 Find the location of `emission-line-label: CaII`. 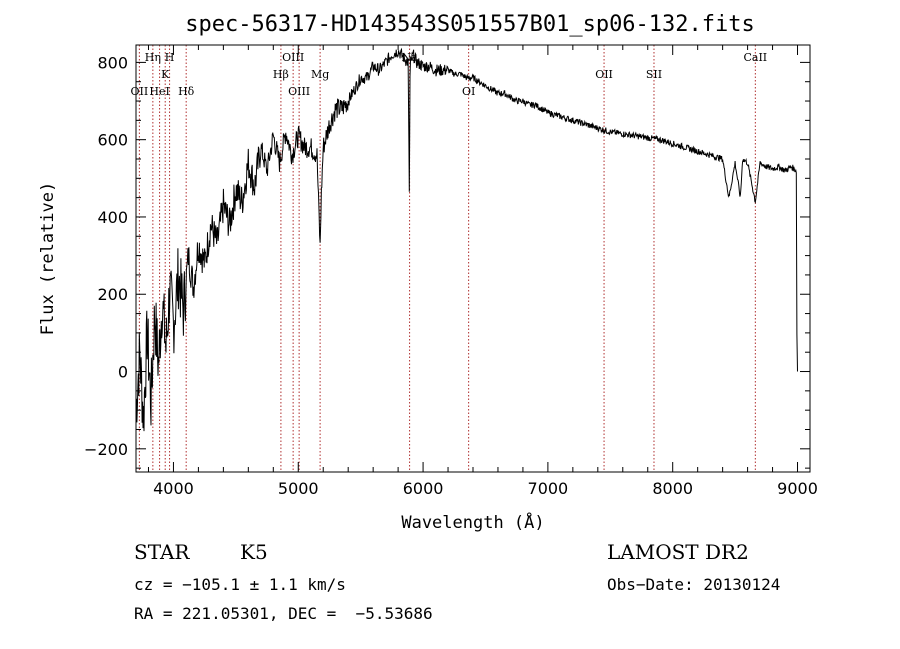

emission-line-label: CaII is located at coordinates (755, 57).